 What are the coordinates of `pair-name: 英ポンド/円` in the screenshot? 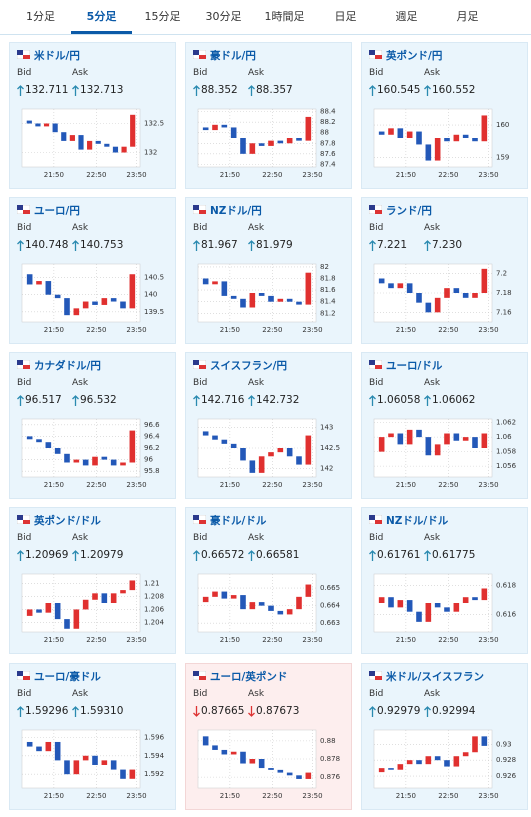 It's located at (414, 56).